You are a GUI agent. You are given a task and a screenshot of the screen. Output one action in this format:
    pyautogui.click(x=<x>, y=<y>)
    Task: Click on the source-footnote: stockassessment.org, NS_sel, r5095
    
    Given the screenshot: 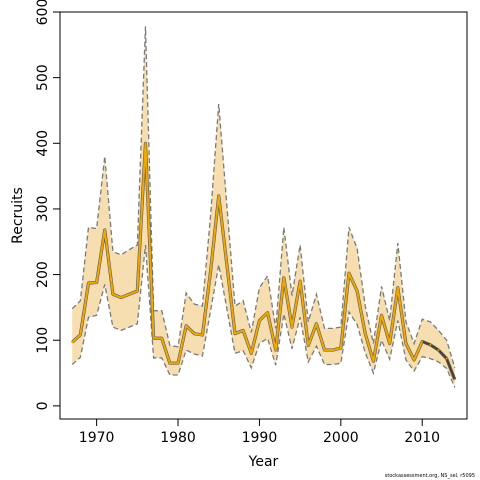 What is the action you would take?
    pyautogui.click(x=429, y=476)
    